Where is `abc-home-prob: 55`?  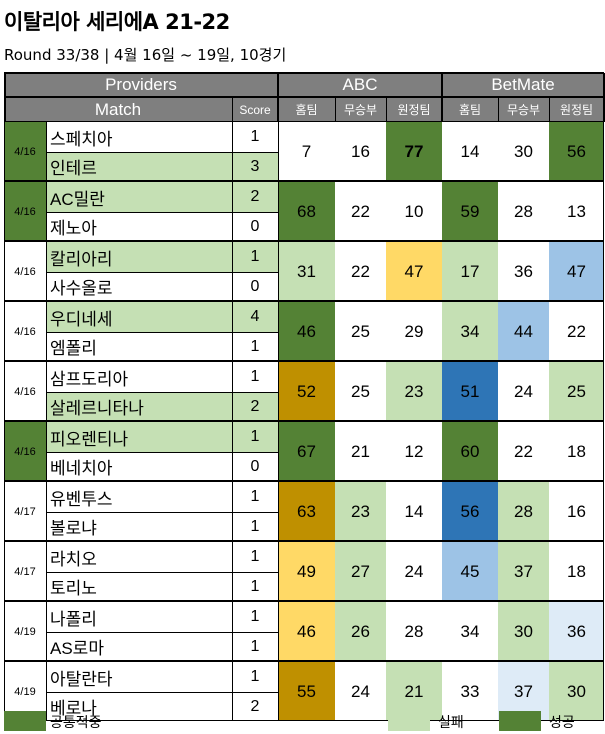 abc-home-prob: 55 is located at coordinates (306, 691).